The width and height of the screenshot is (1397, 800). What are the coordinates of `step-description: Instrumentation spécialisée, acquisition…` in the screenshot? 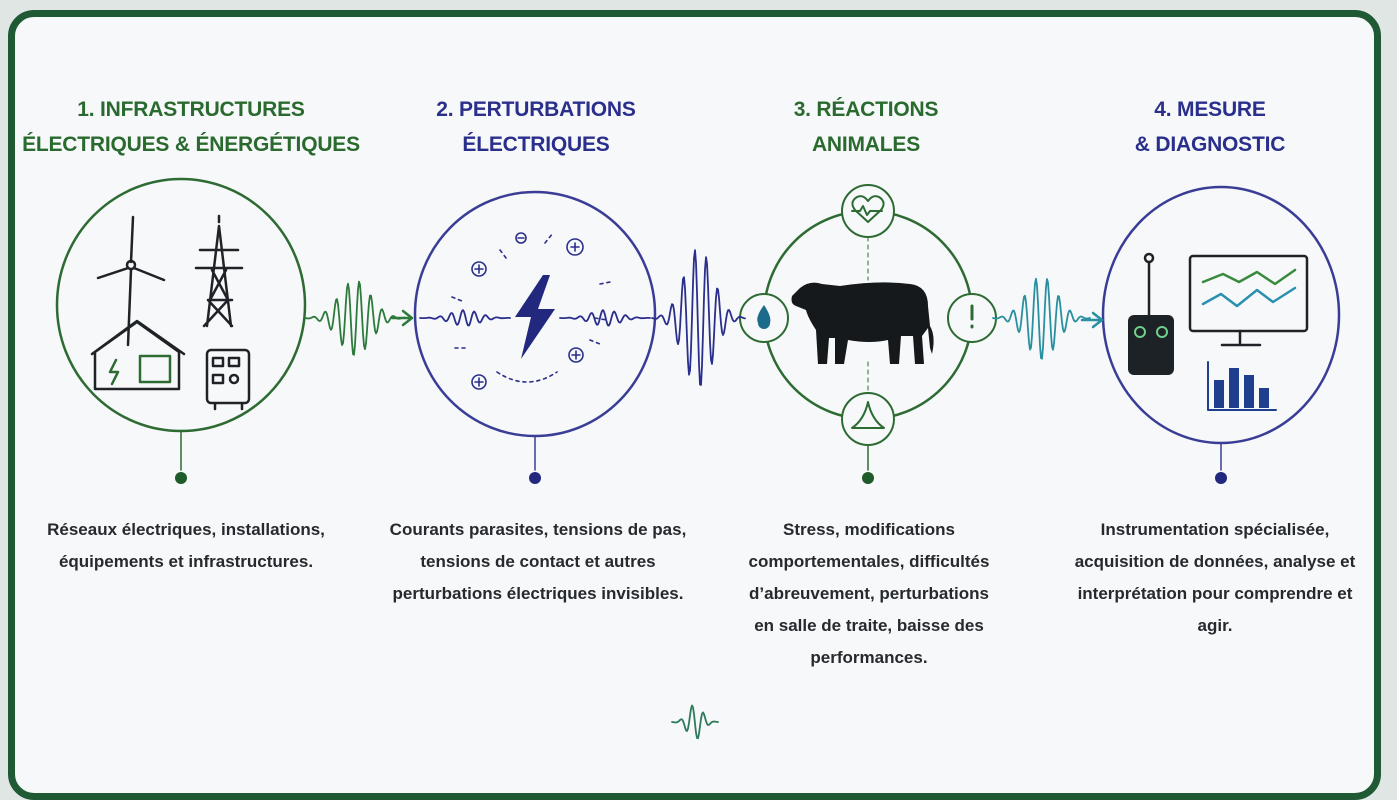 It's located at (1215, 577).